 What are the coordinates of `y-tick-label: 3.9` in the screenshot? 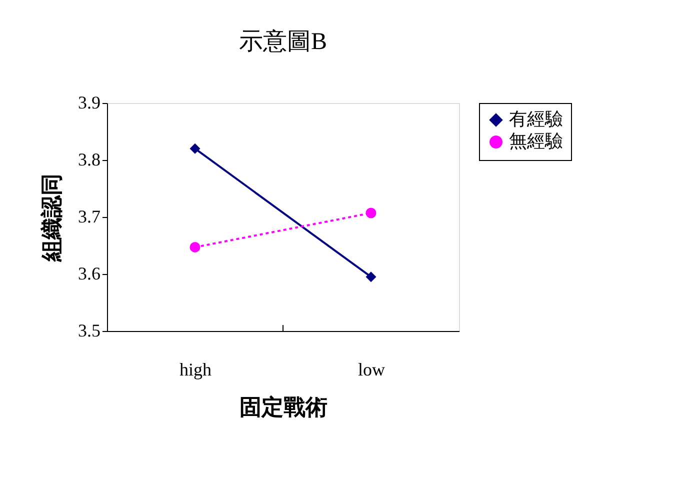 It's located at (89, 102).